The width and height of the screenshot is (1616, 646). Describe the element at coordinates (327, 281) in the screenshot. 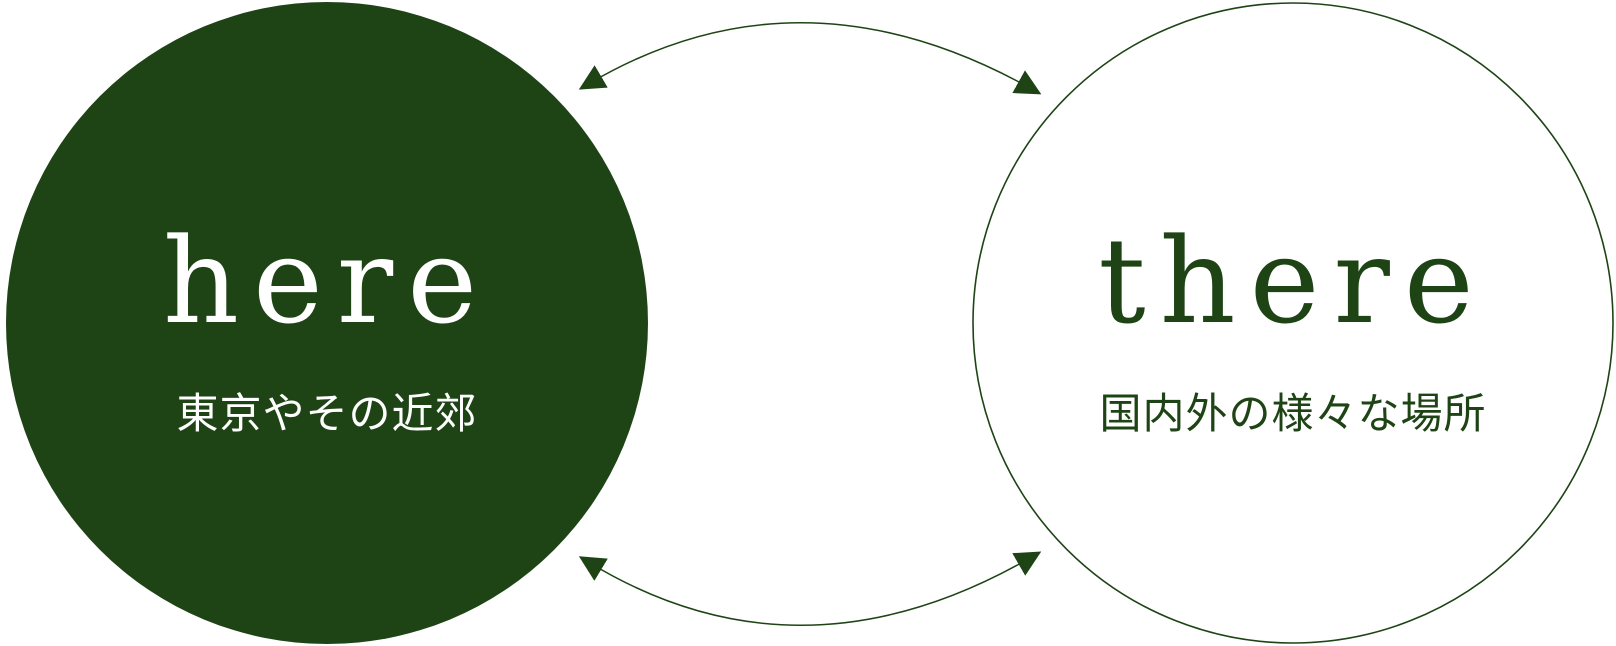

I see `here-title: here` at that location.